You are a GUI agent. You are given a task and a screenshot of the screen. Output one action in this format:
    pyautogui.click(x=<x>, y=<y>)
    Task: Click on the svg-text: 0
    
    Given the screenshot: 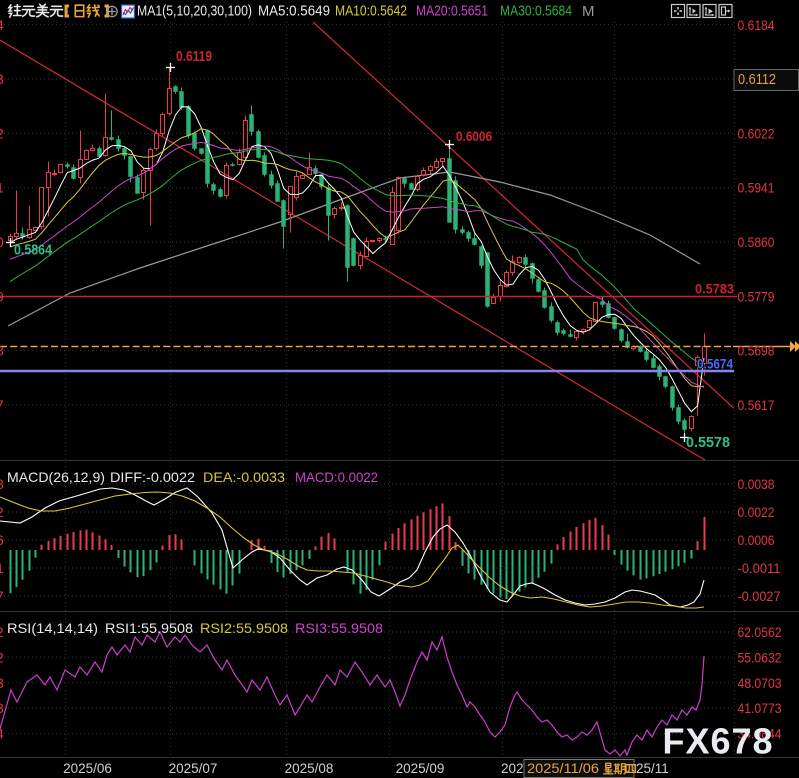 What is the action you would take?
    pyautogui.click(x=2, y=242)
    